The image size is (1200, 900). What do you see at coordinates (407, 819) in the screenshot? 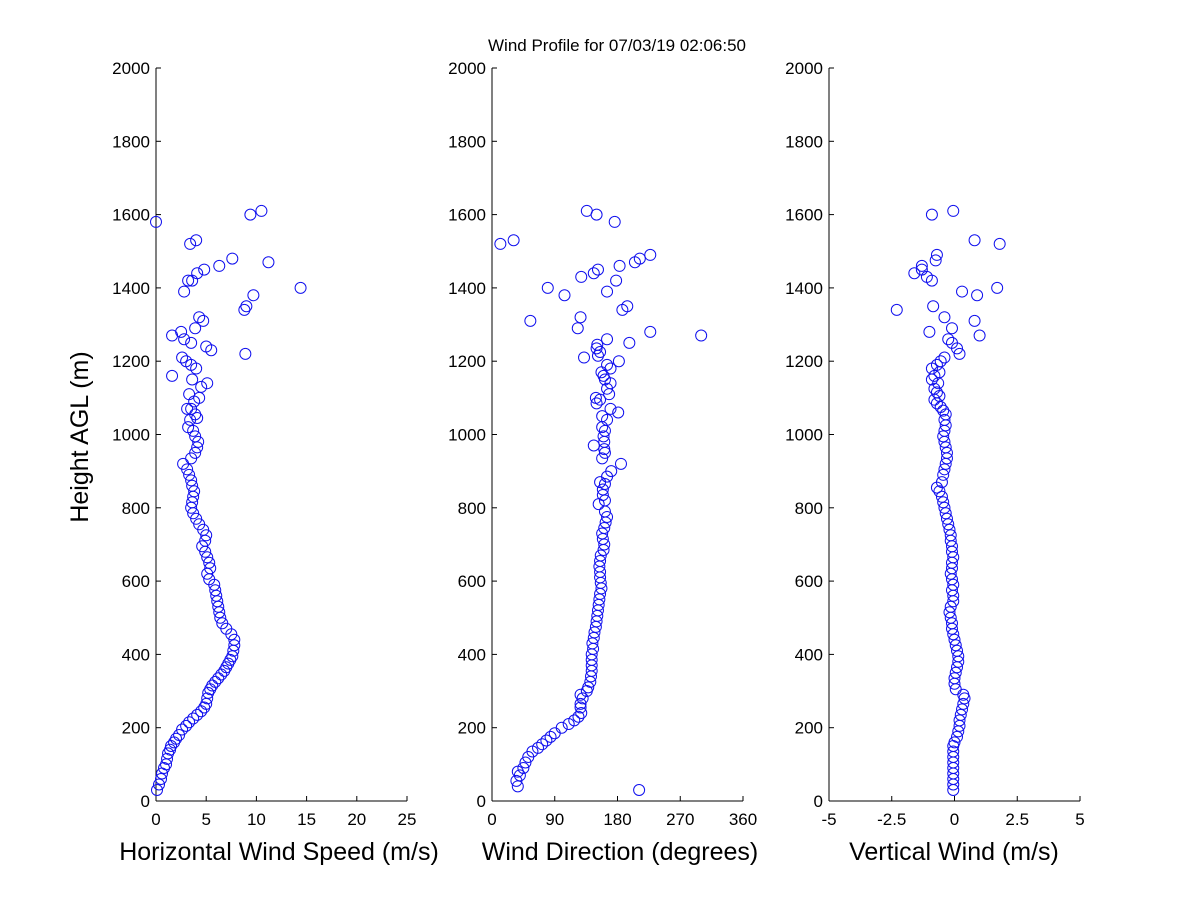
I see `x-tick-label: 25` at bounding box center [407, 819].